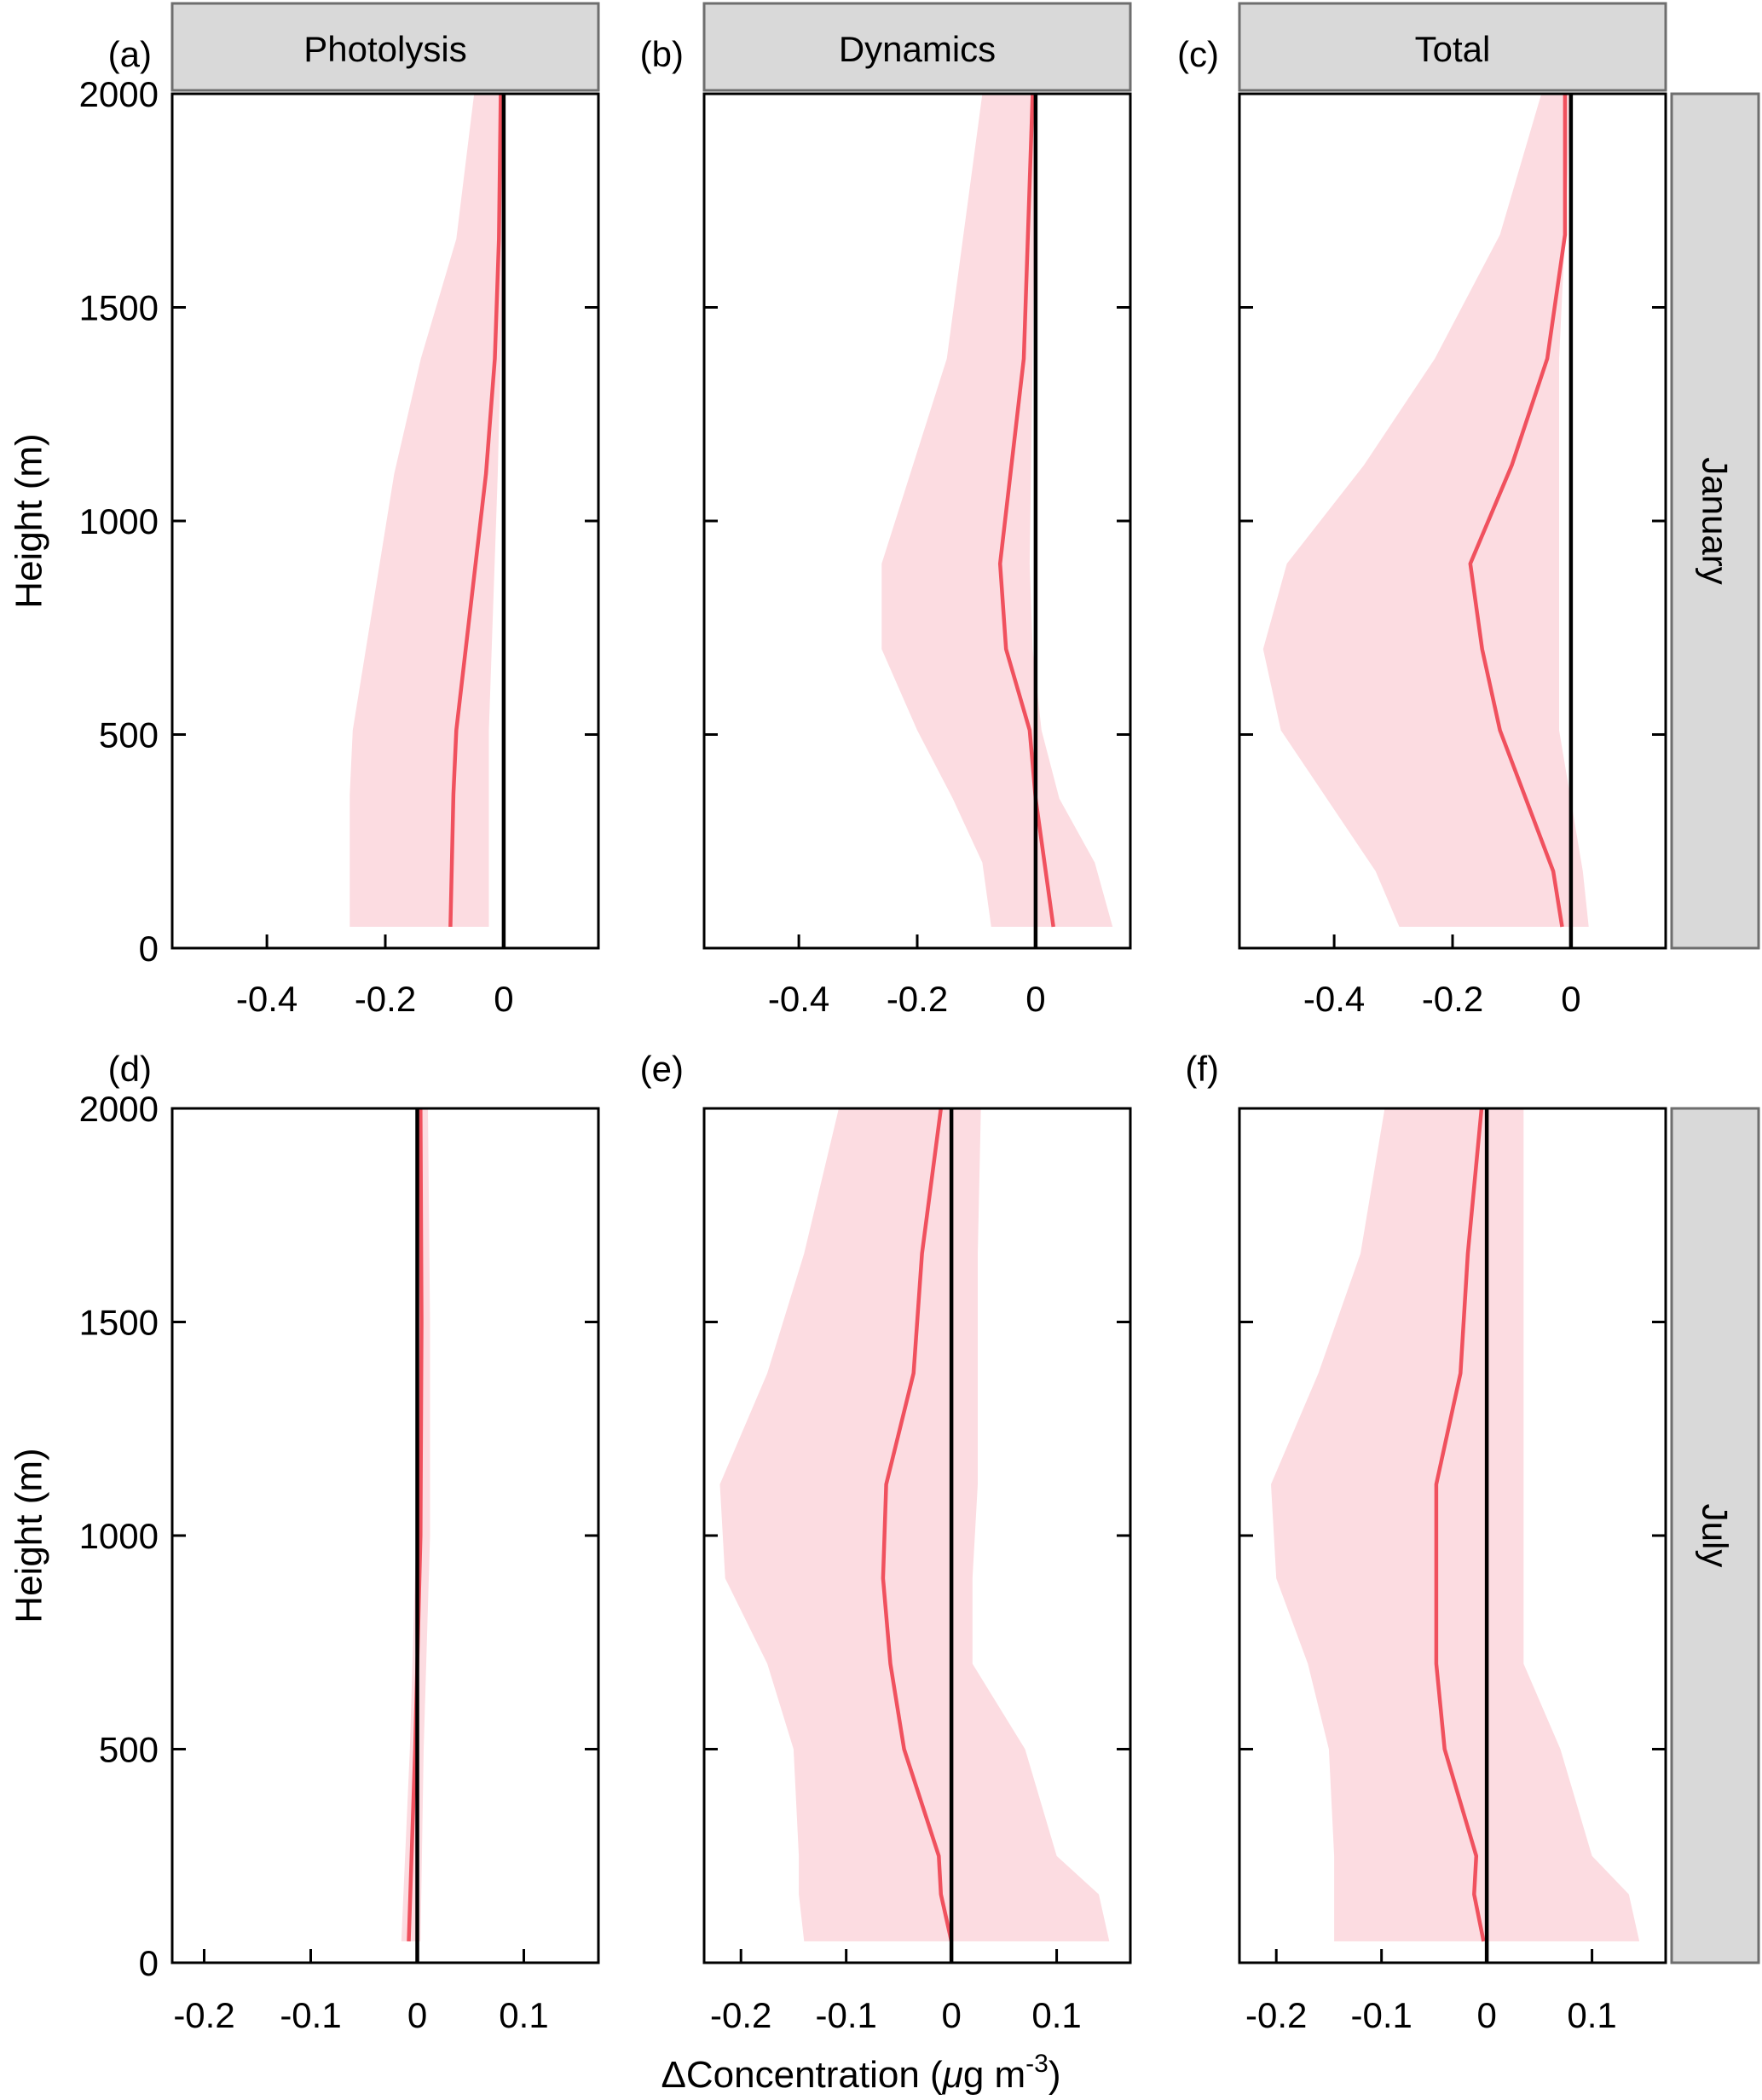  Describe the element at coordinates (1202, 1069) in the screenshot. I see `panel-letter: (f)` at that location.